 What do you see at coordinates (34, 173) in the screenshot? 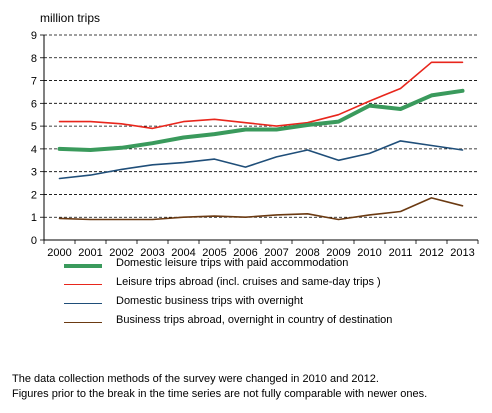
I see `y-tick-label: 3` at bounding box center [34, 173].